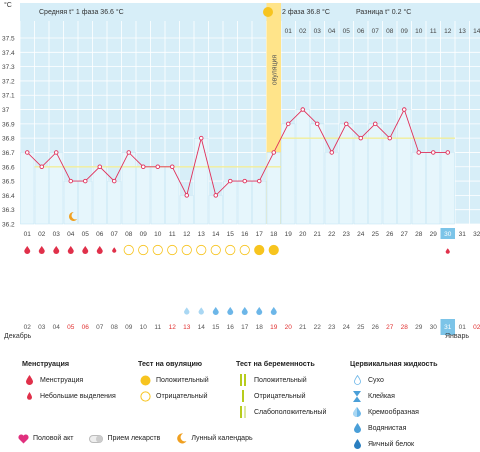  Describe the element at coordinates (42, 234) in the screenshot. I see `x-day-label: 02` at that location.